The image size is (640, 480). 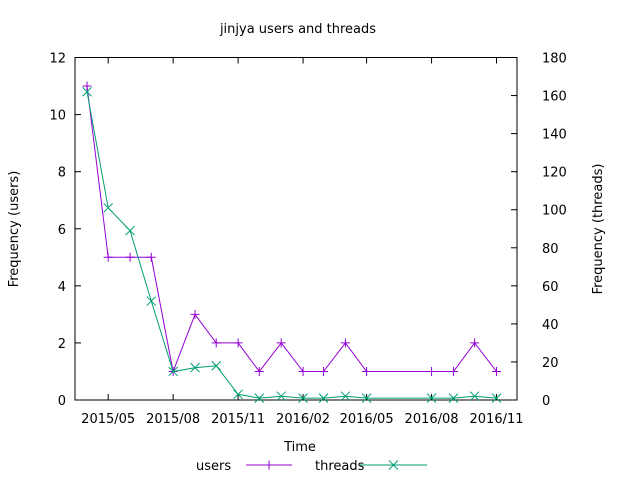 I want to click on x-tick-label: 2015/11, so click(x=238, y=419).